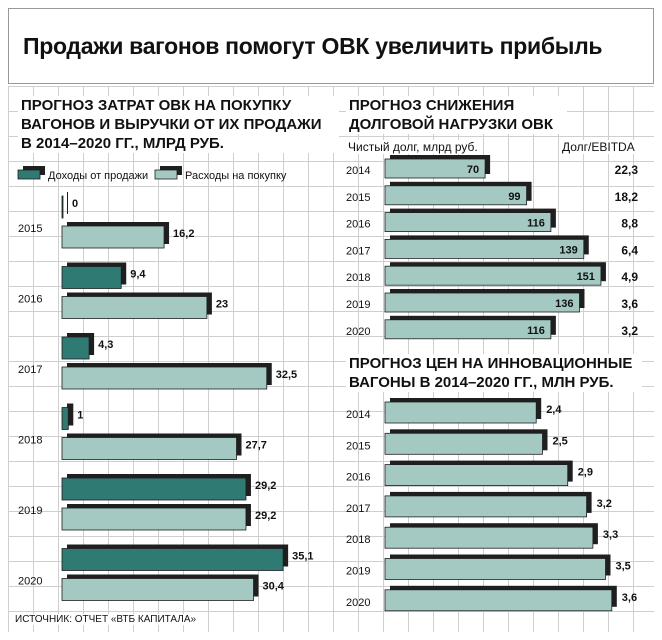  What do you see at coordinates (358, 509) in the screenshot?
I see `chart3-year-label: 2017` at bounding box center [358, 509].